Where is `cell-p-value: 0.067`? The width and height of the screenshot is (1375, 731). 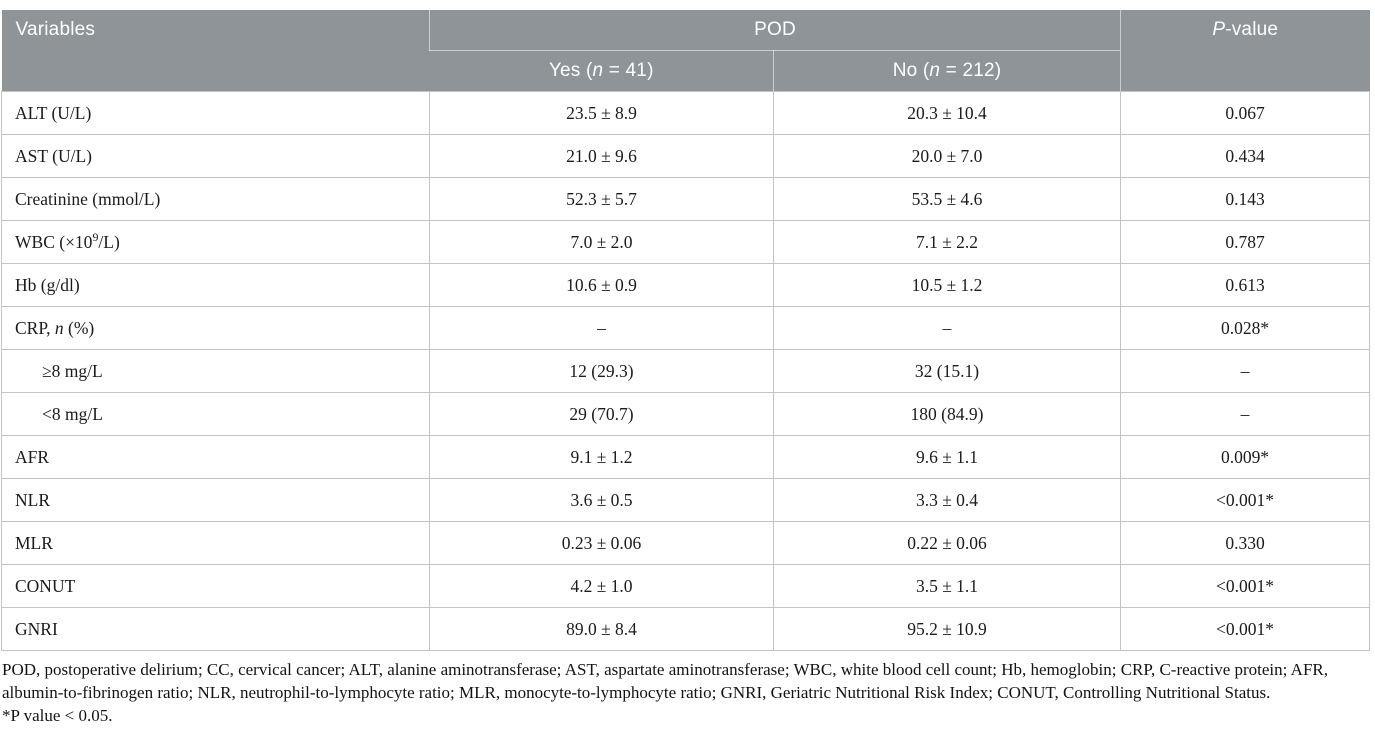 cell-p-value: 0.067 is located at coordinates (1245, 113).